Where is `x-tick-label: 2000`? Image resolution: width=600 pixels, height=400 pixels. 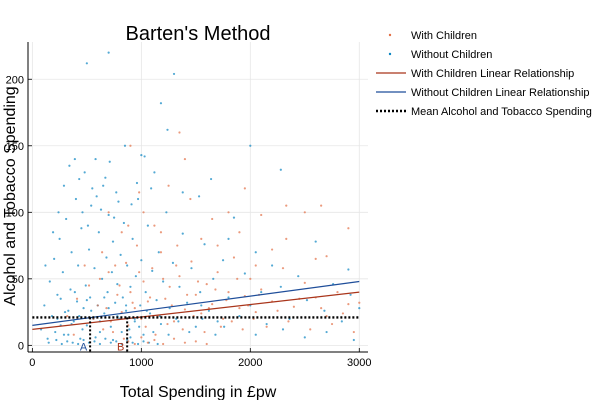 x-tick-label: 2000 is located at coordinates (250, 363).